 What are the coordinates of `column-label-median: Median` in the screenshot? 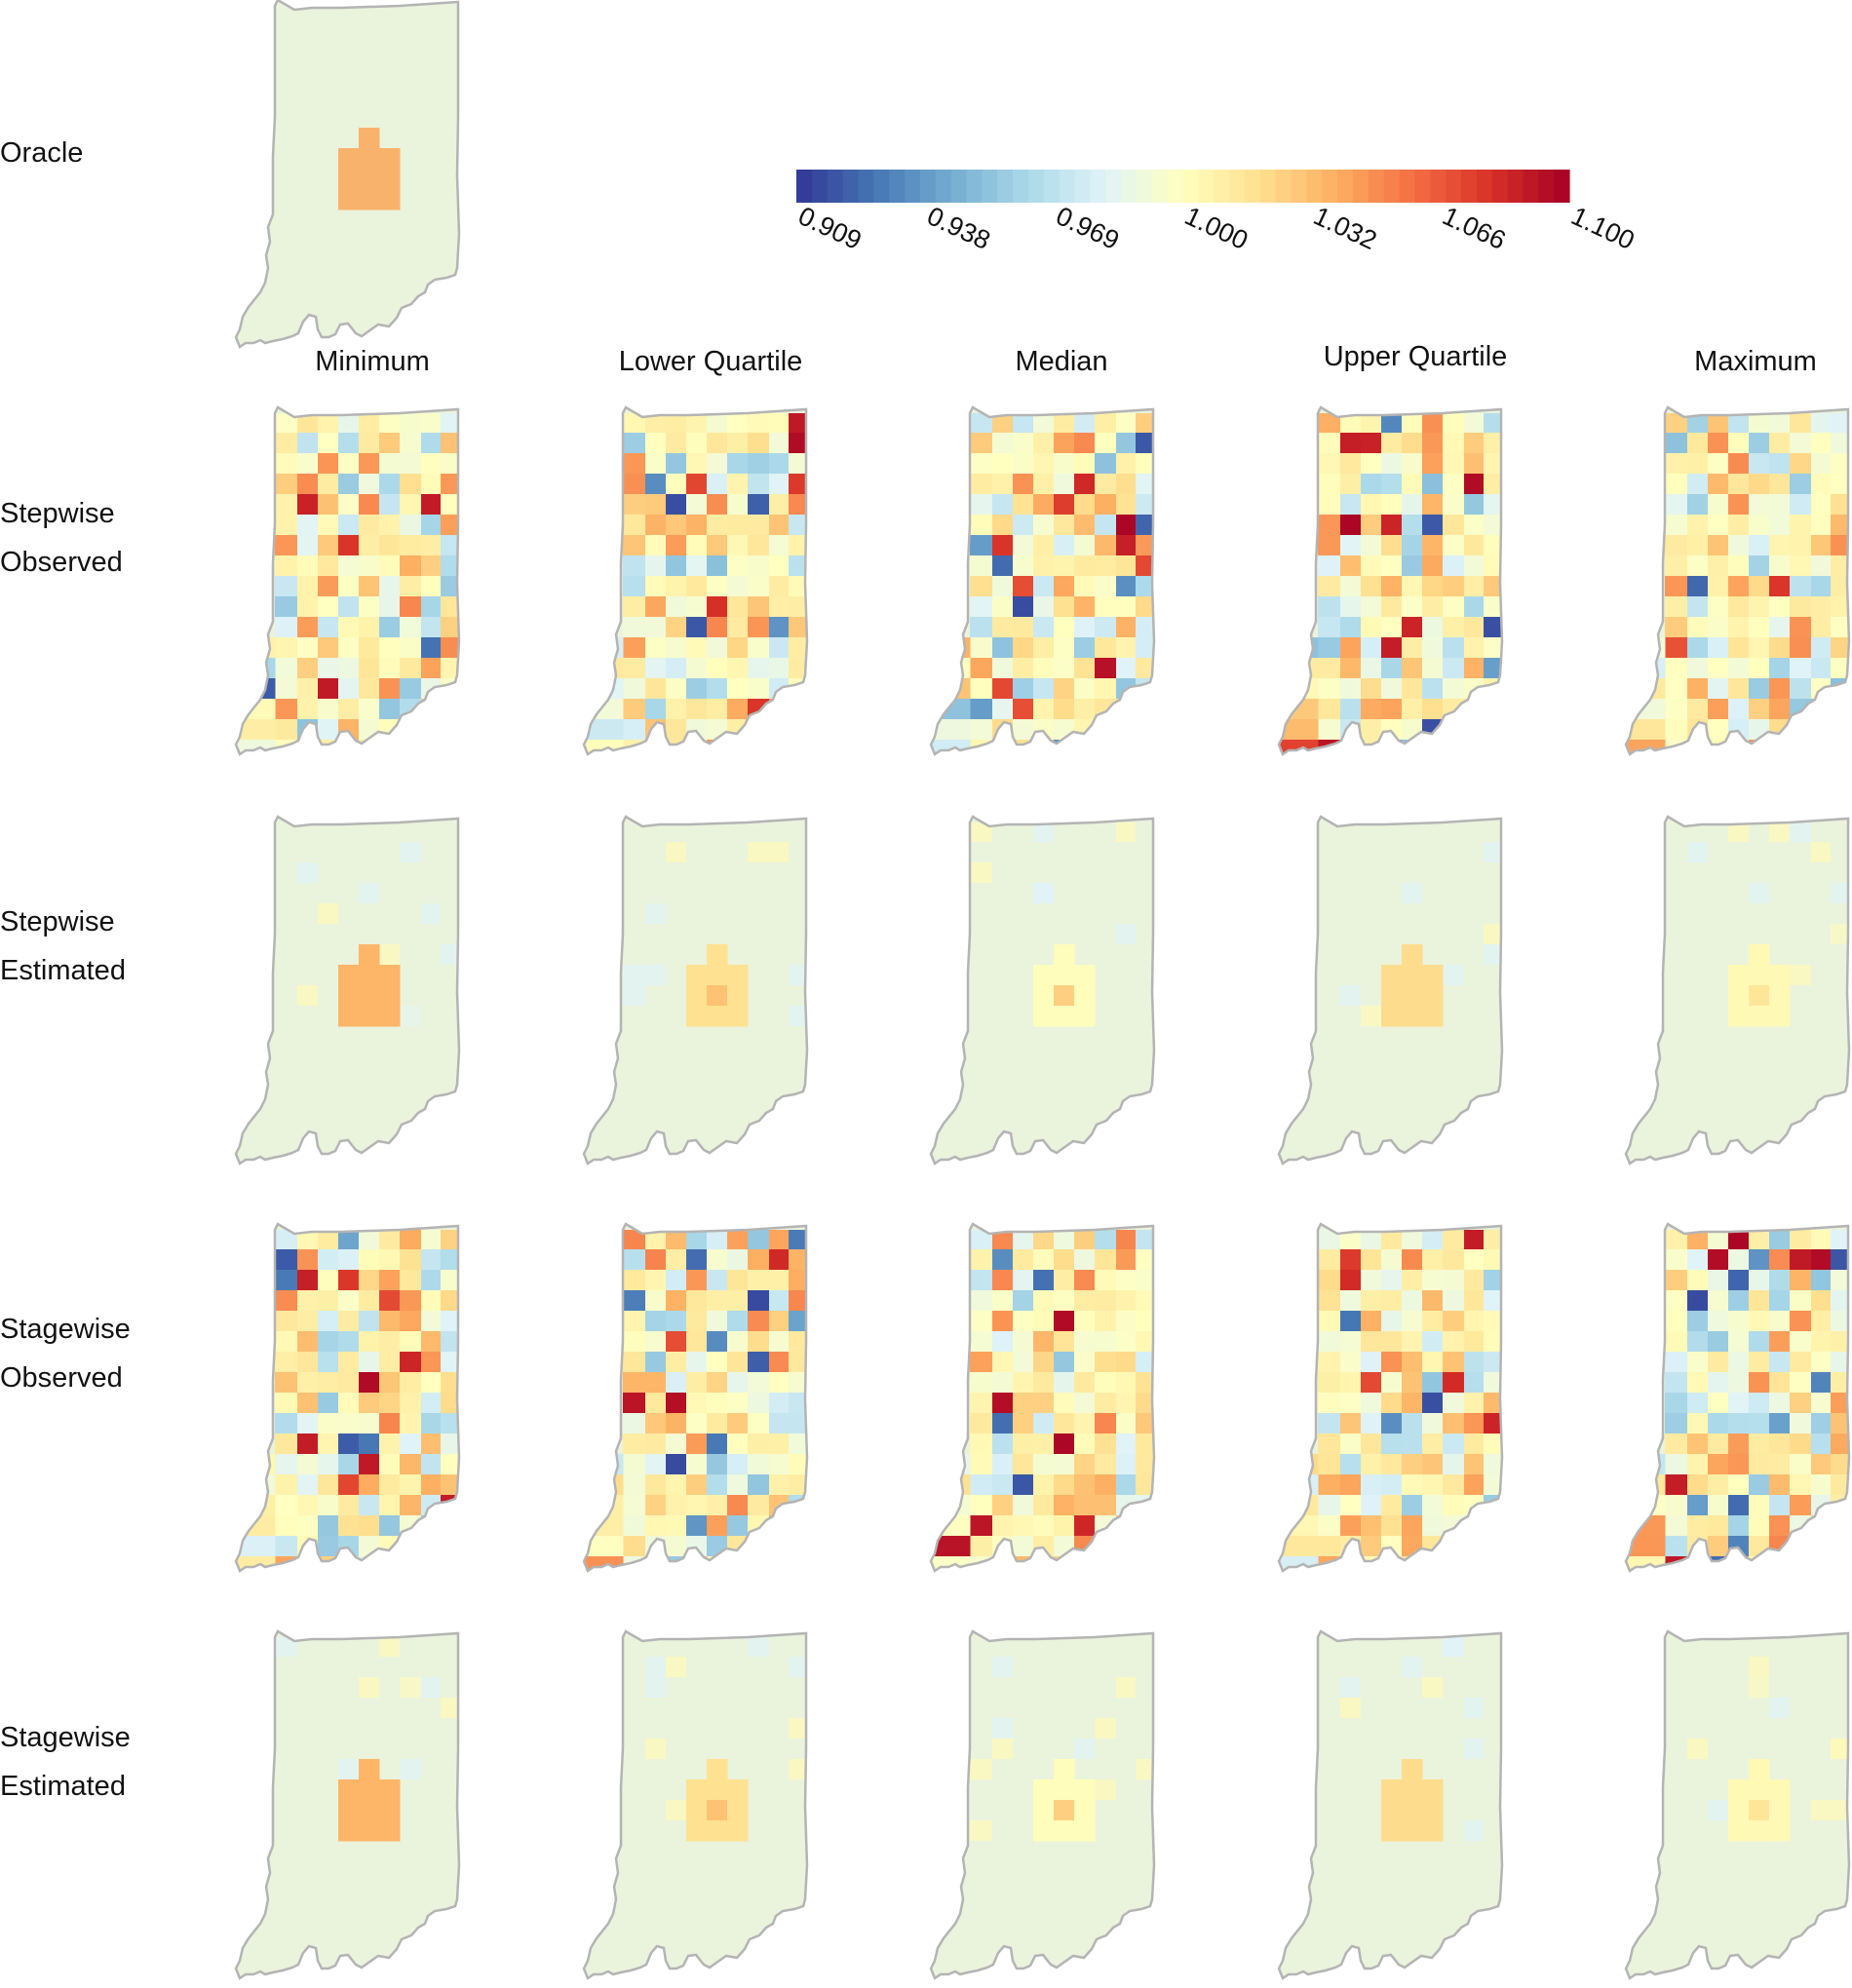 It's located at (1061, 361).